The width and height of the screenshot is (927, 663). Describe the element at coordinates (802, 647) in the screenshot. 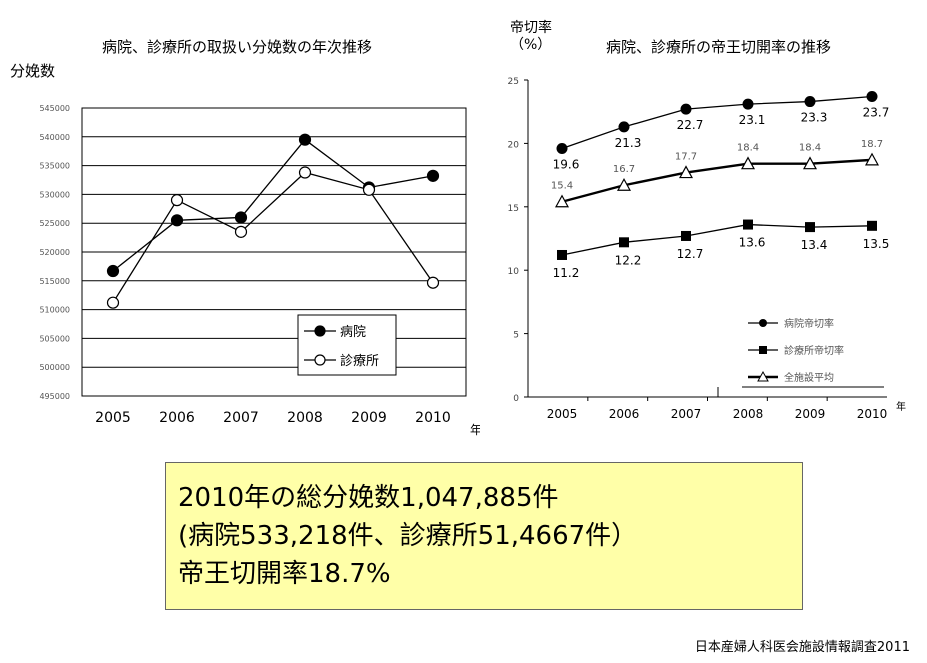

I see `source-citation: 日本産婦人科医会施設情報調査2011` at that location.